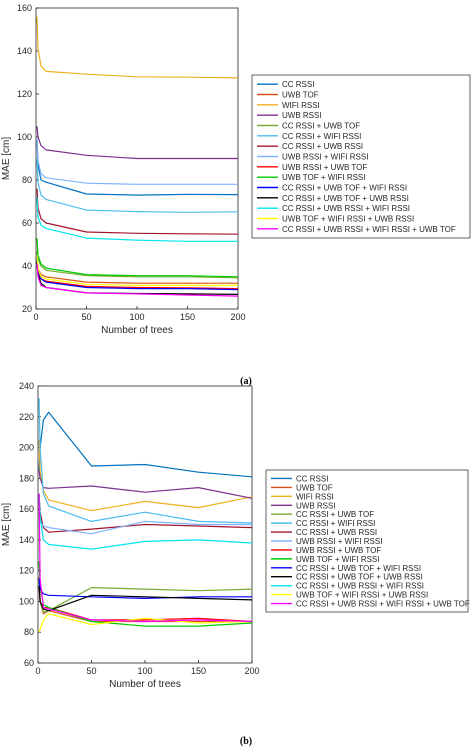 This screenshot has height=749, width=474. Describe the element at coordinates (335, 523) in the screenshot. I see `chart-b-legend-label-cc-rssi-wifi-rssi: CC RSSI + WIFI RSSI` at that location.